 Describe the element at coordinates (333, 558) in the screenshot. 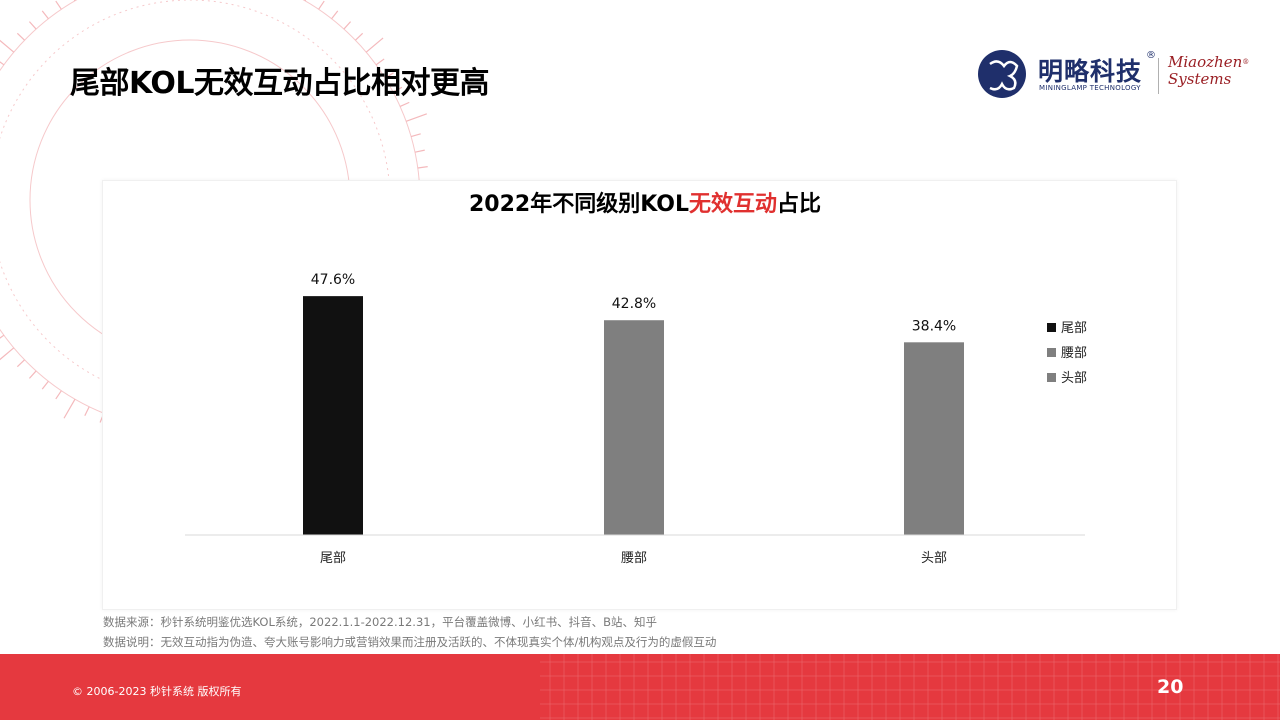

I see `x-tick-label-1: 尾部` at that location.